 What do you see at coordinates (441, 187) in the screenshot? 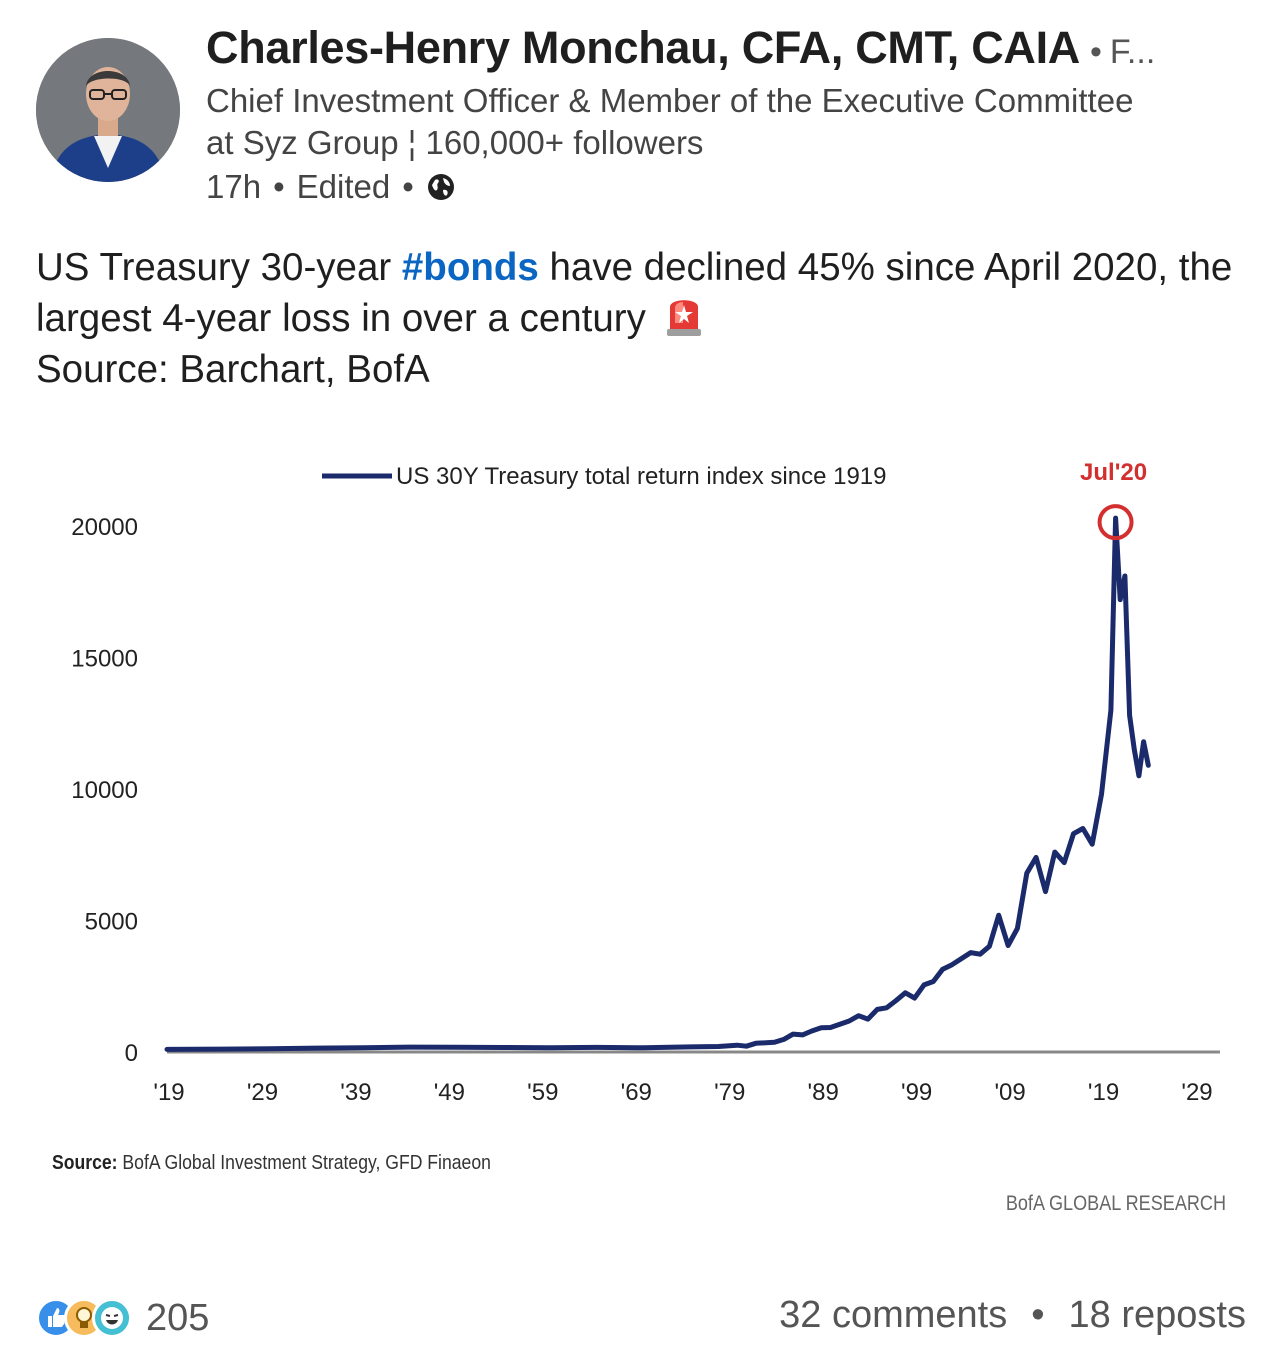
I see `globe-icon` at bounding box center [441, 187].